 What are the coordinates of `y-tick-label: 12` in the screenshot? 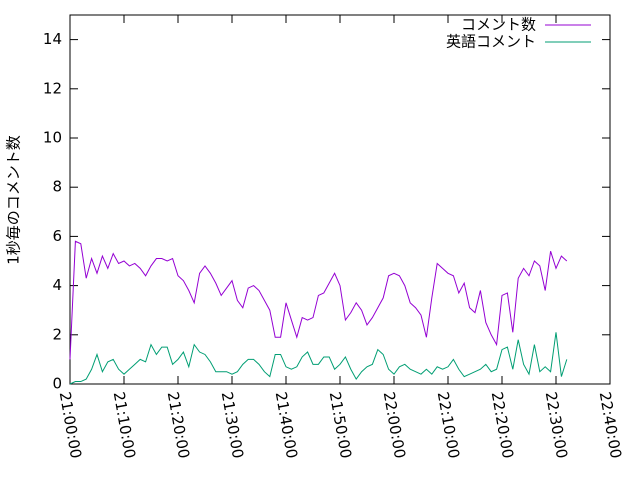 It's located at (52, 88).